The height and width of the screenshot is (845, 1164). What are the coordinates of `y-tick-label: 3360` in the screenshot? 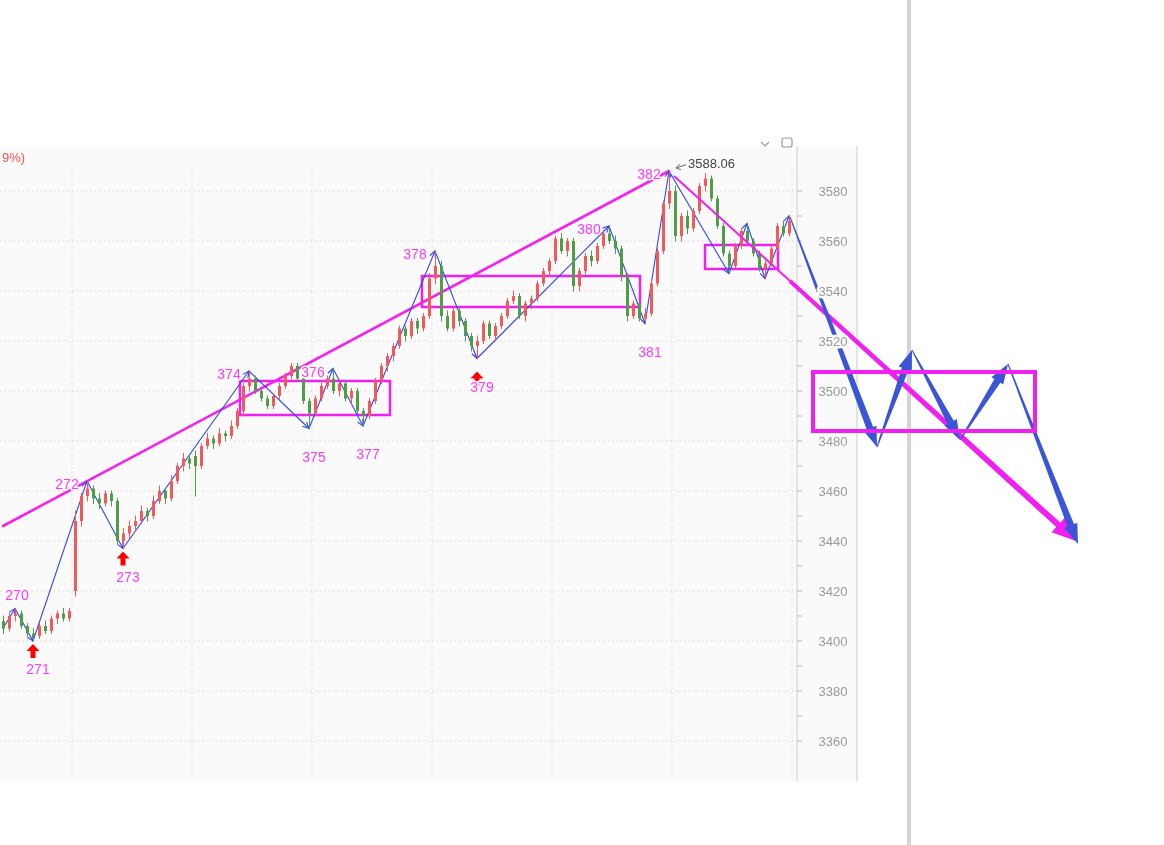 It's located at (833, 741).